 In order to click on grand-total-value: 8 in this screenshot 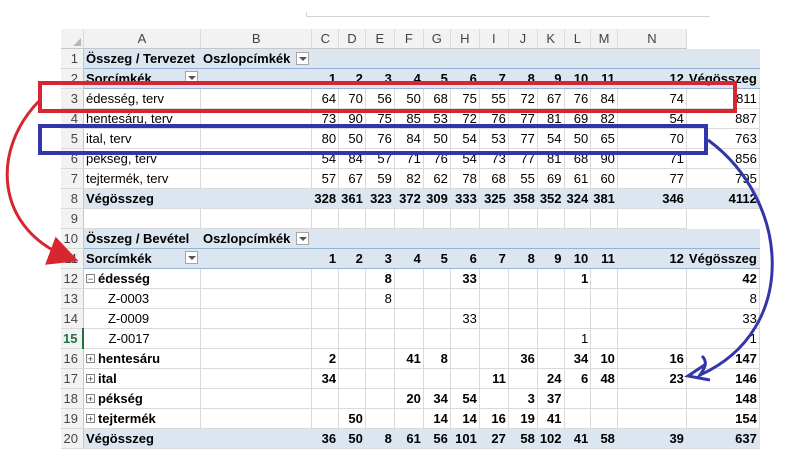, I will do `click(380, 438)`.